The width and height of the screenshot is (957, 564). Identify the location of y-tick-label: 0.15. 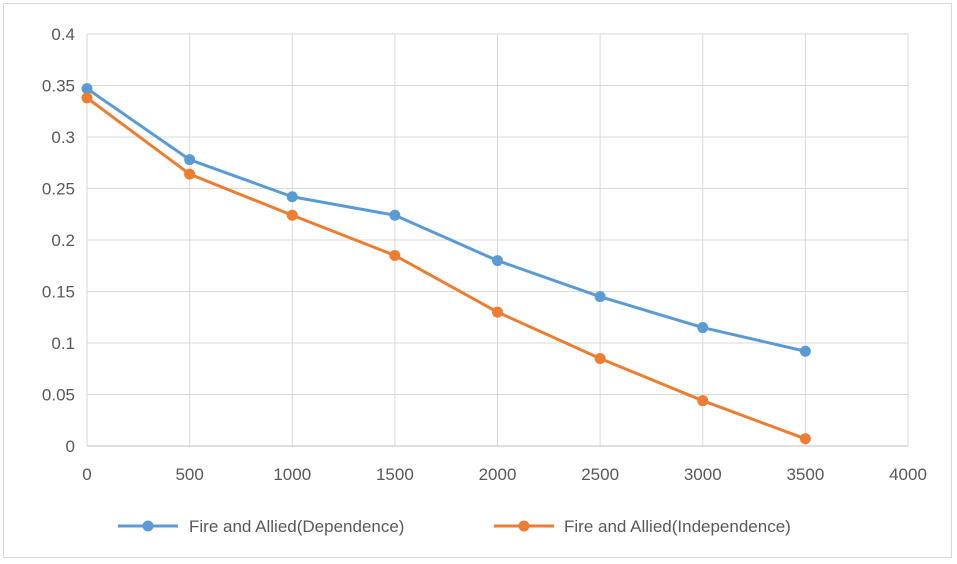
(58, 292).